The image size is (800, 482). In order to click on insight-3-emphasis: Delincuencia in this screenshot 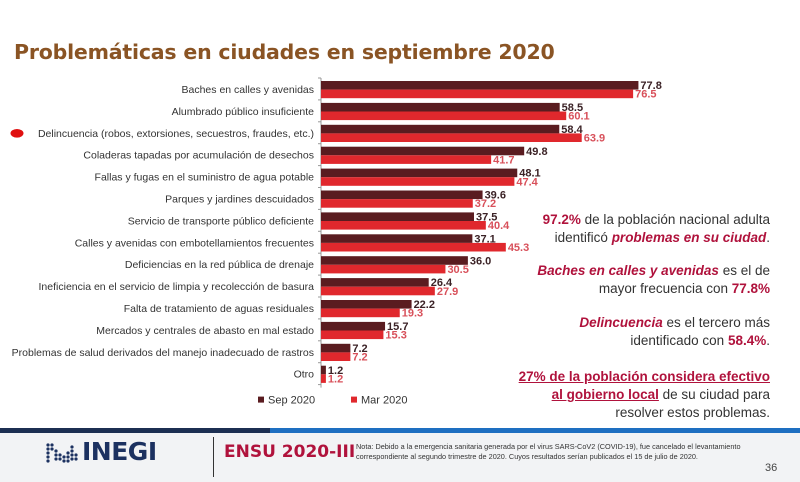, I will do `click(621, 322)`.